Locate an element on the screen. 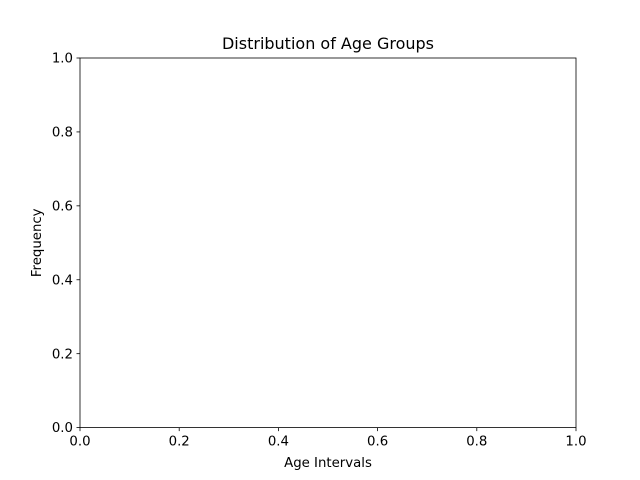 This screenshot has width=640, height=480. x-tick-label: 0.4 is located at coordinates (278, 442).